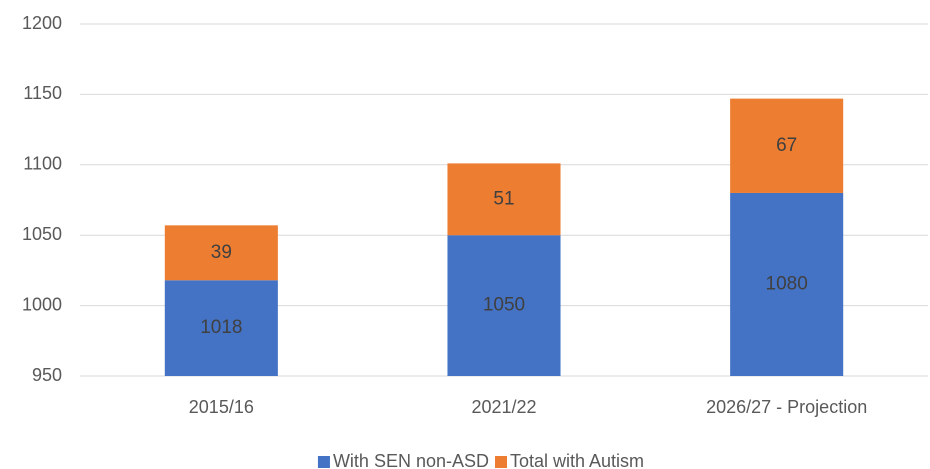 This screenshot has height=469, width=930. What do you see at coordinates (42, 164) in the screenshot?
I see `y-tick-label: 1100` at bounding box center [42, 164].